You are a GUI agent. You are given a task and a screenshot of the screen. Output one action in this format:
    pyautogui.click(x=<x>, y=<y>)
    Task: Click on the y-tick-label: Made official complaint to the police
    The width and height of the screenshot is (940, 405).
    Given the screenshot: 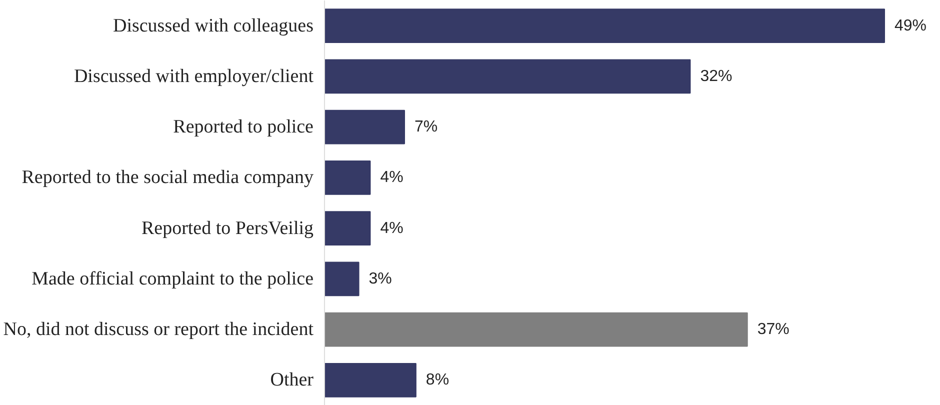 What is the action you would take?
    pyautogui.click(x=173, y=279)
    